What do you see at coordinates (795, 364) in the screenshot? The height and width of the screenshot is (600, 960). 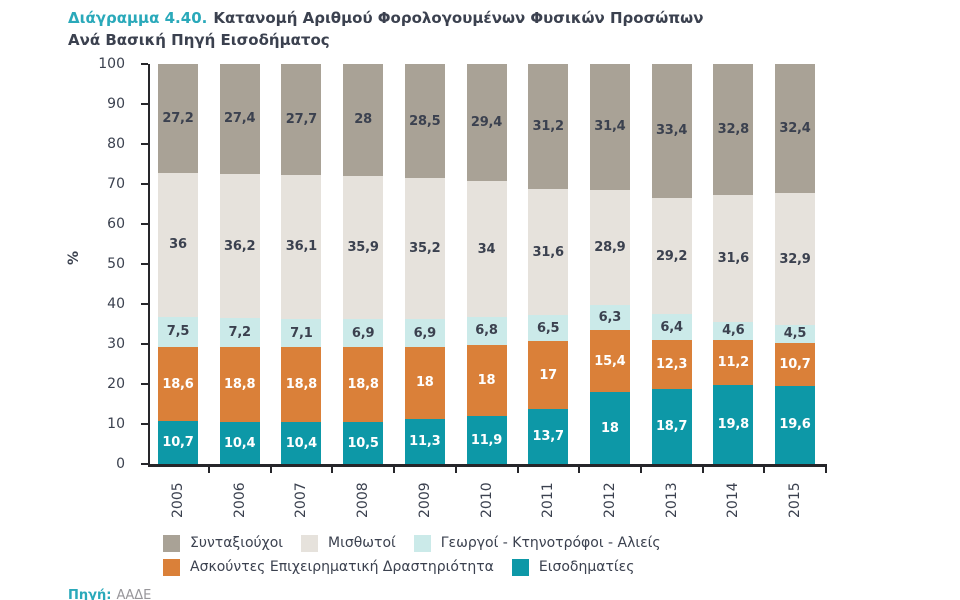 I see `bar-value-label: 10,7` at bounding box center [795, 364].